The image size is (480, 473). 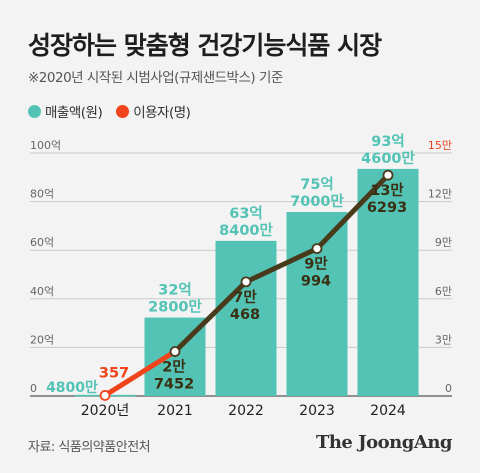 I want to click on left-tick-label: 0, so click(x=33, y=388).